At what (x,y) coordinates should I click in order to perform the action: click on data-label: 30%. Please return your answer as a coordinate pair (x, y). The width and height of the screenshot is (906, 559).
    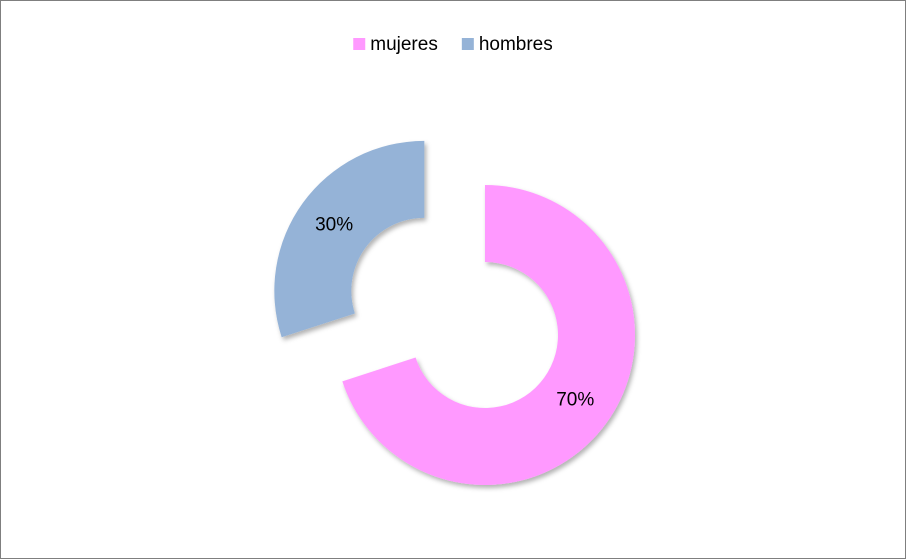
    Looking at the image, I should click on (334, 224).